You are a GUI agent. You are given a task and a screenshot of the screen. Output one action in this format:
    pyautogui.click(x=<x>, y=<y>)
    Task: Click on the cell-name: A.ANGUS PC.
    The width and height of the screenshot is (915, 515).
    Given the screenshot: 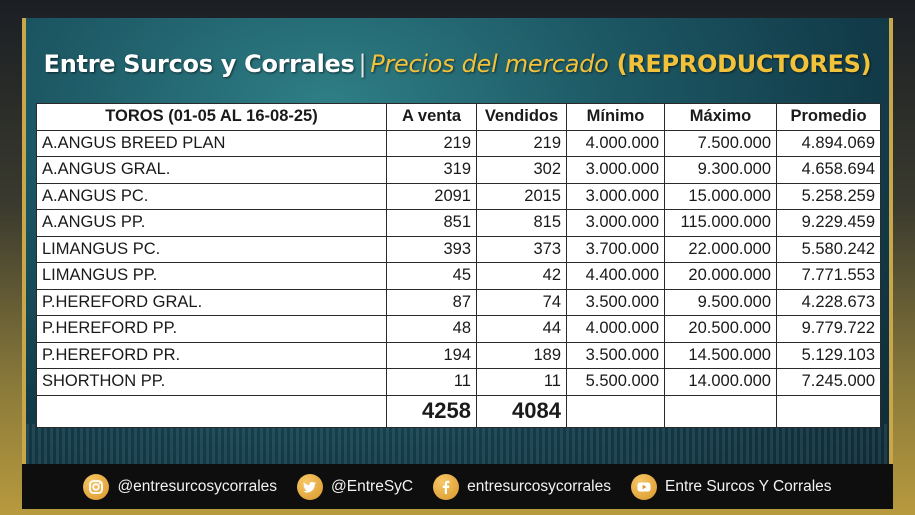 What is the action you would take?
    pyautogui.click(x=211, y=196)
    